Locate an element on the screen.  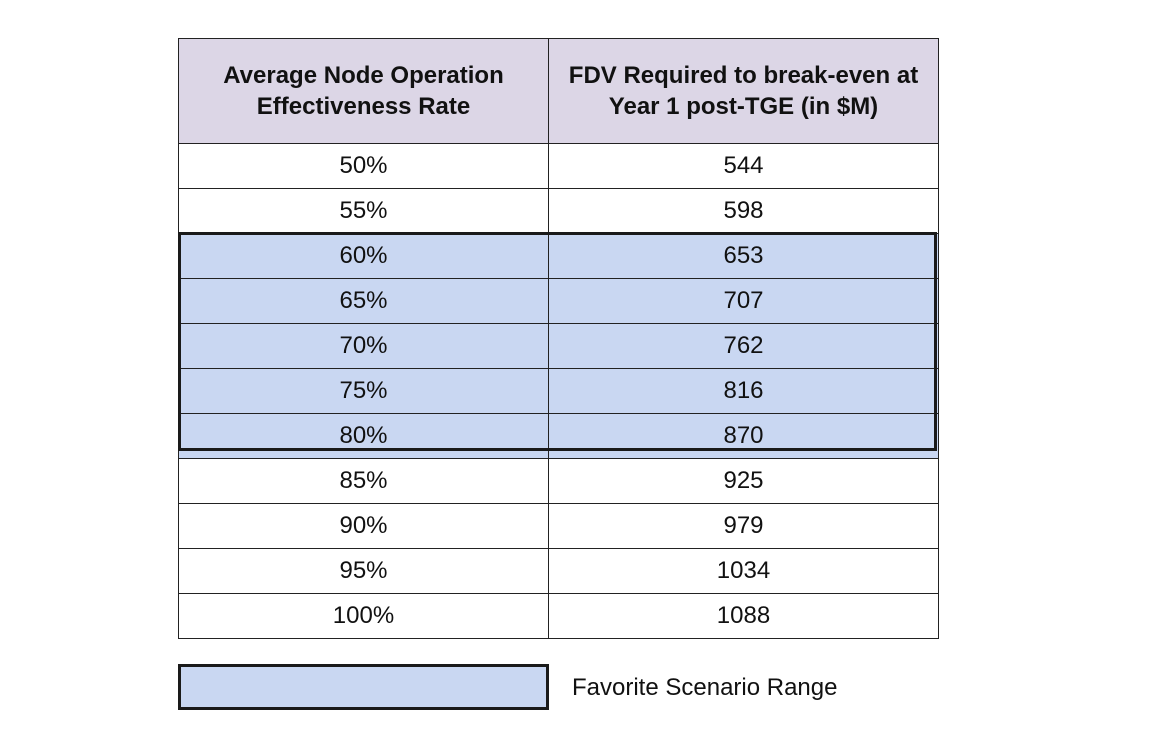
rate-cell: 65% is located at coordinates (363, 301).